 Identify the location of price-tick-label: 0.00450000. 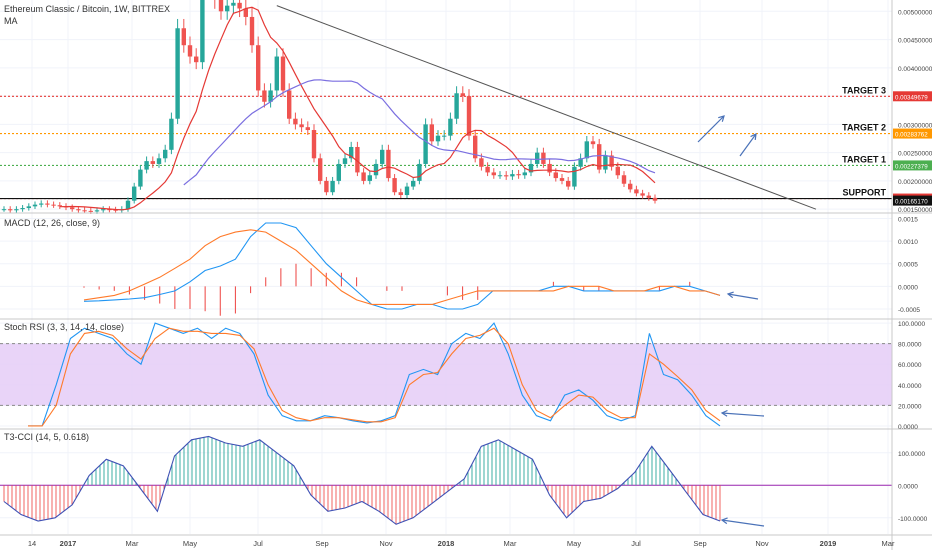
(915, 41).